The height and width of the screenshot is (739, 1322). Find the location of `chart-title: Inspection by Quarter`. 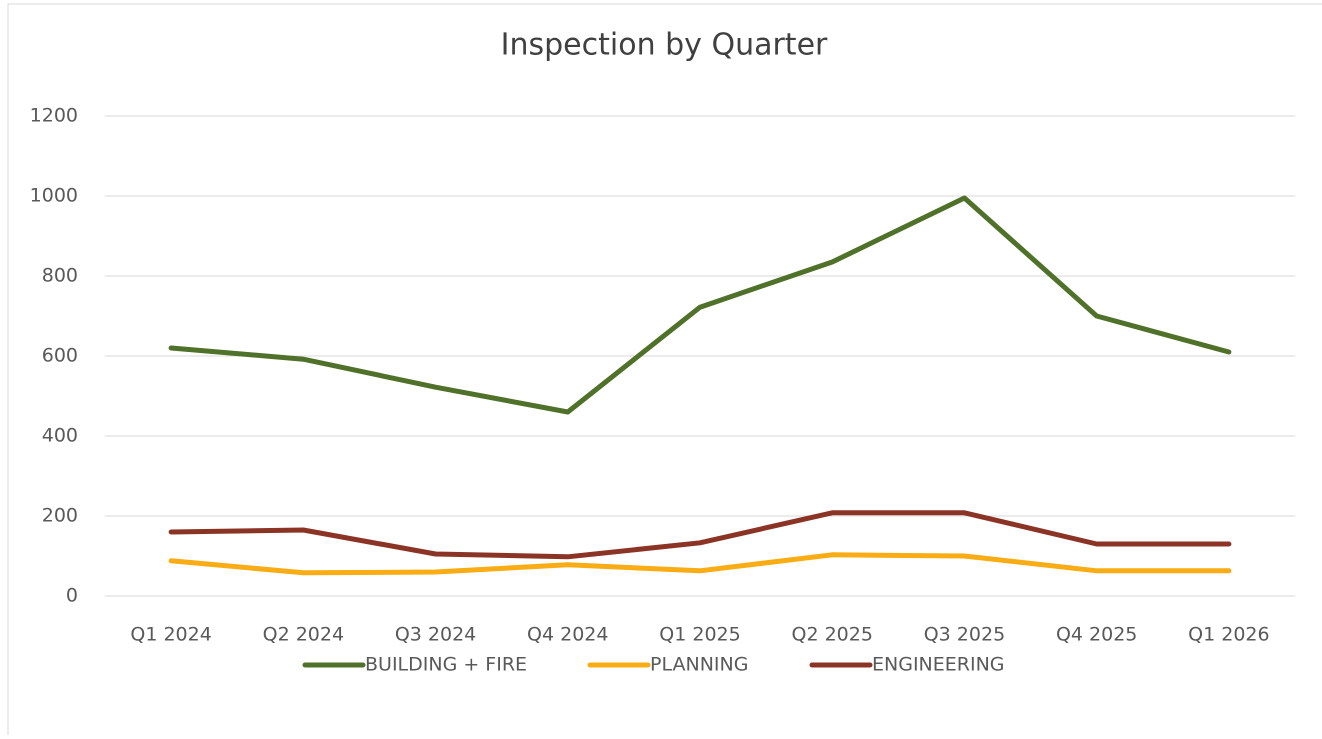

chart-title: Inspection by Quarter is located at coordinates (664, 45).